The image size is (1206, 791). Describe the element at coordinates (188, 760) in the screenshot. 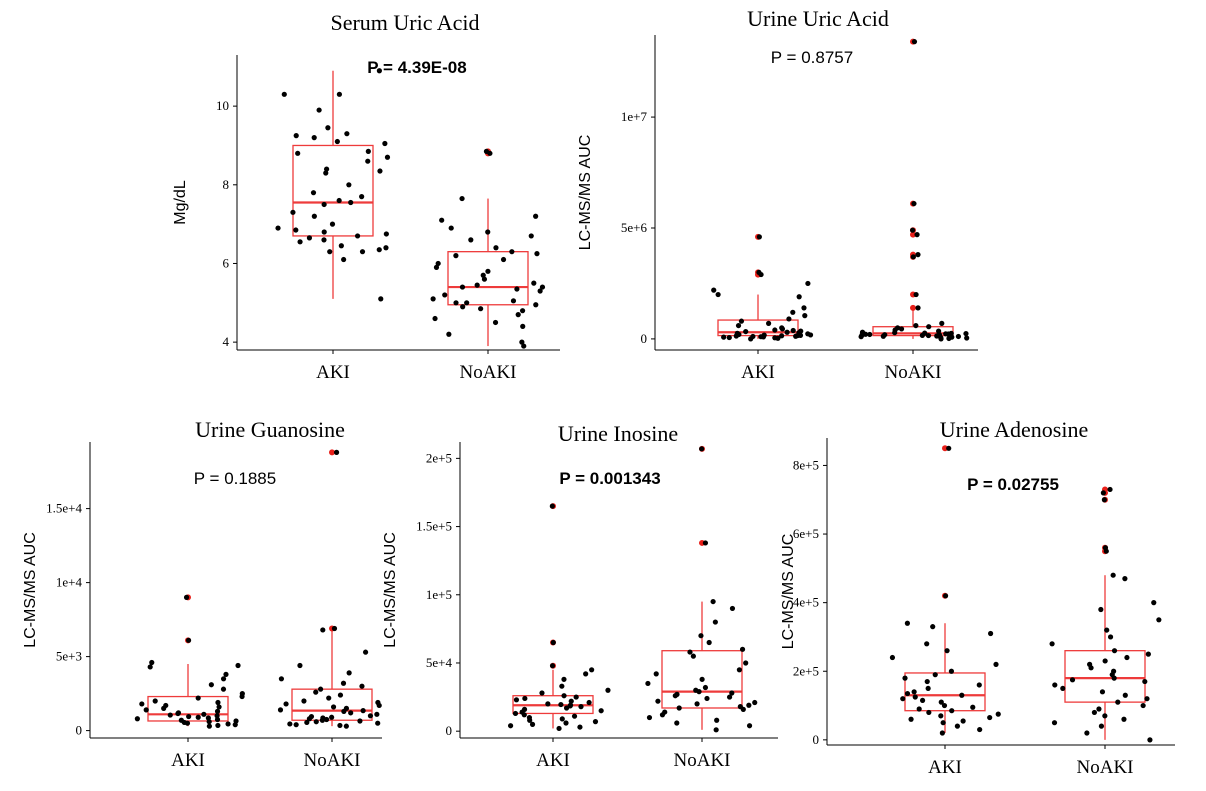

I see `x-category-label: AKI` at that location.